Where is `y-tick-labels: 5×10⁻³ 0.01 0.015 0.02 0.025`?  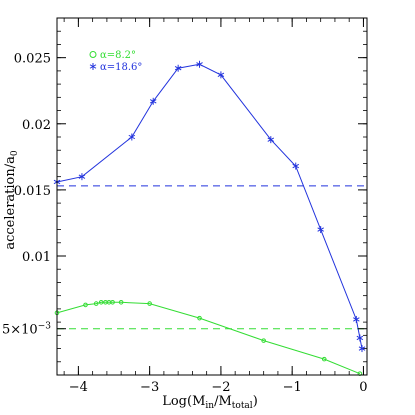
y-tick-labels: 5×10⁻³ 0.01 0.015 0.02 0.025 is located at coordinates (26, 195).